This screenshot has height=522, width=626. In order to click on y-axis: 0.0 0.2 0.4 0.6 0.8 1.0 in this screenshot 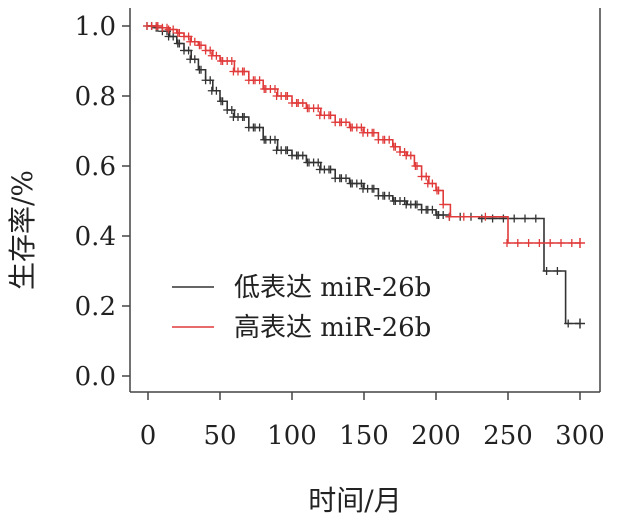, I will do `click(102, 202)`.